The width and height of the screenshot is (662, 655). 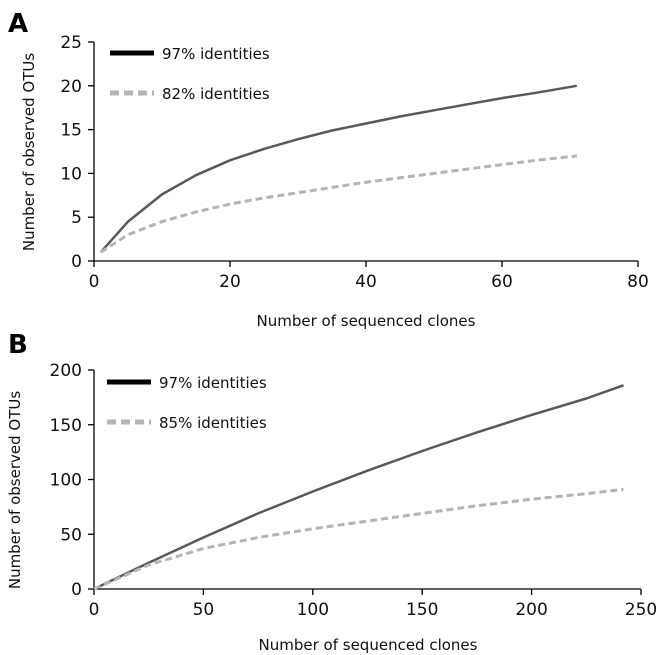 I want to click on panel-b-letter: B, so click(x=18, y=345).